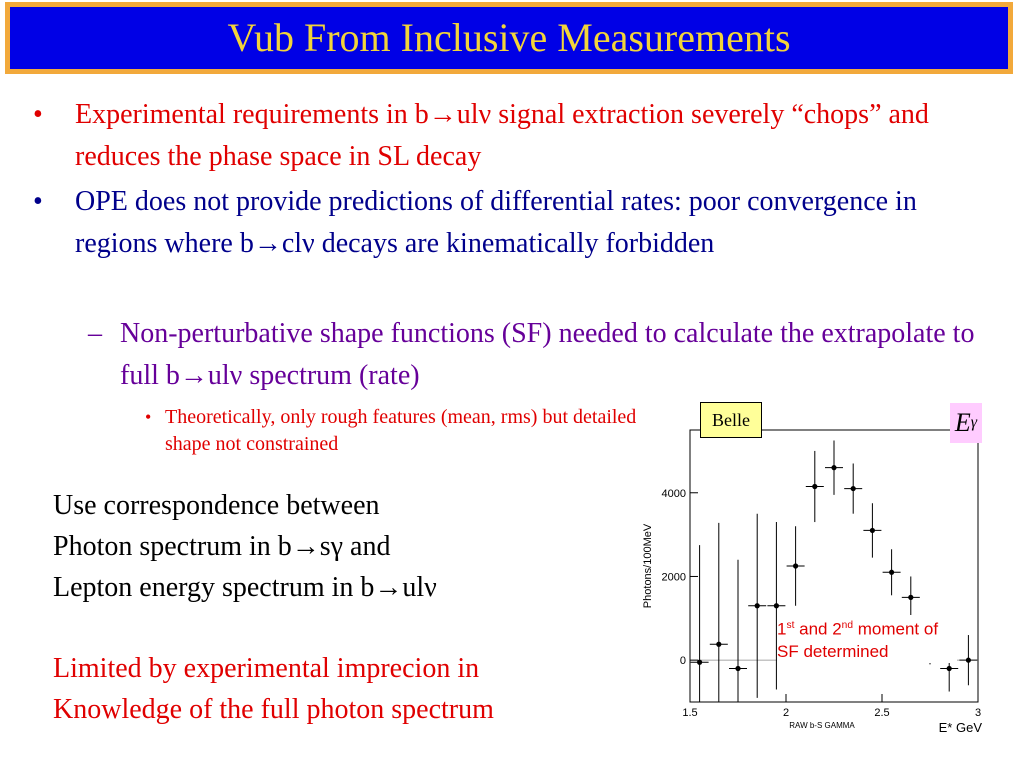 Image resolution: width=1024 pixels, height=768 pixels. I want to click on paragraph-line: Lepton energy spectrum in b→ulν, so click(245, 587).